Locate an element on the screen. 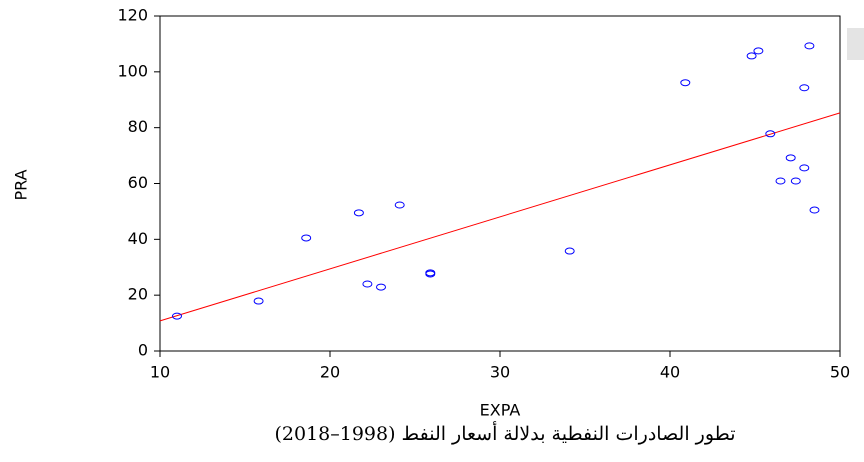  y-tick-label: 0 is located at coordinates (143, 350).